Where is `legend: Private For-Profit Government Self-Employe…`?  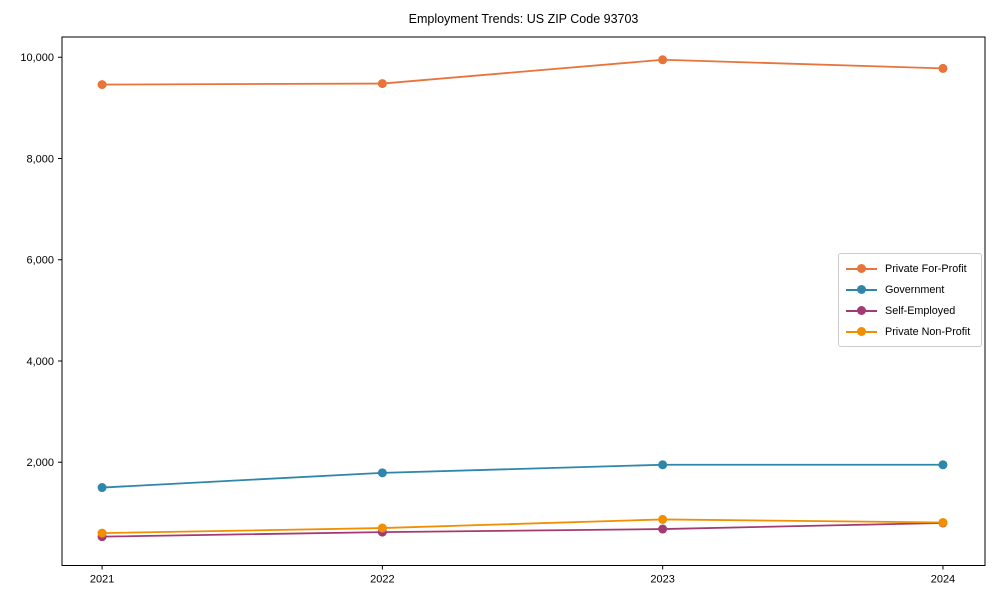
legend: Private For-Profit Government Self-Employe… is located at coordinates (910, 300).